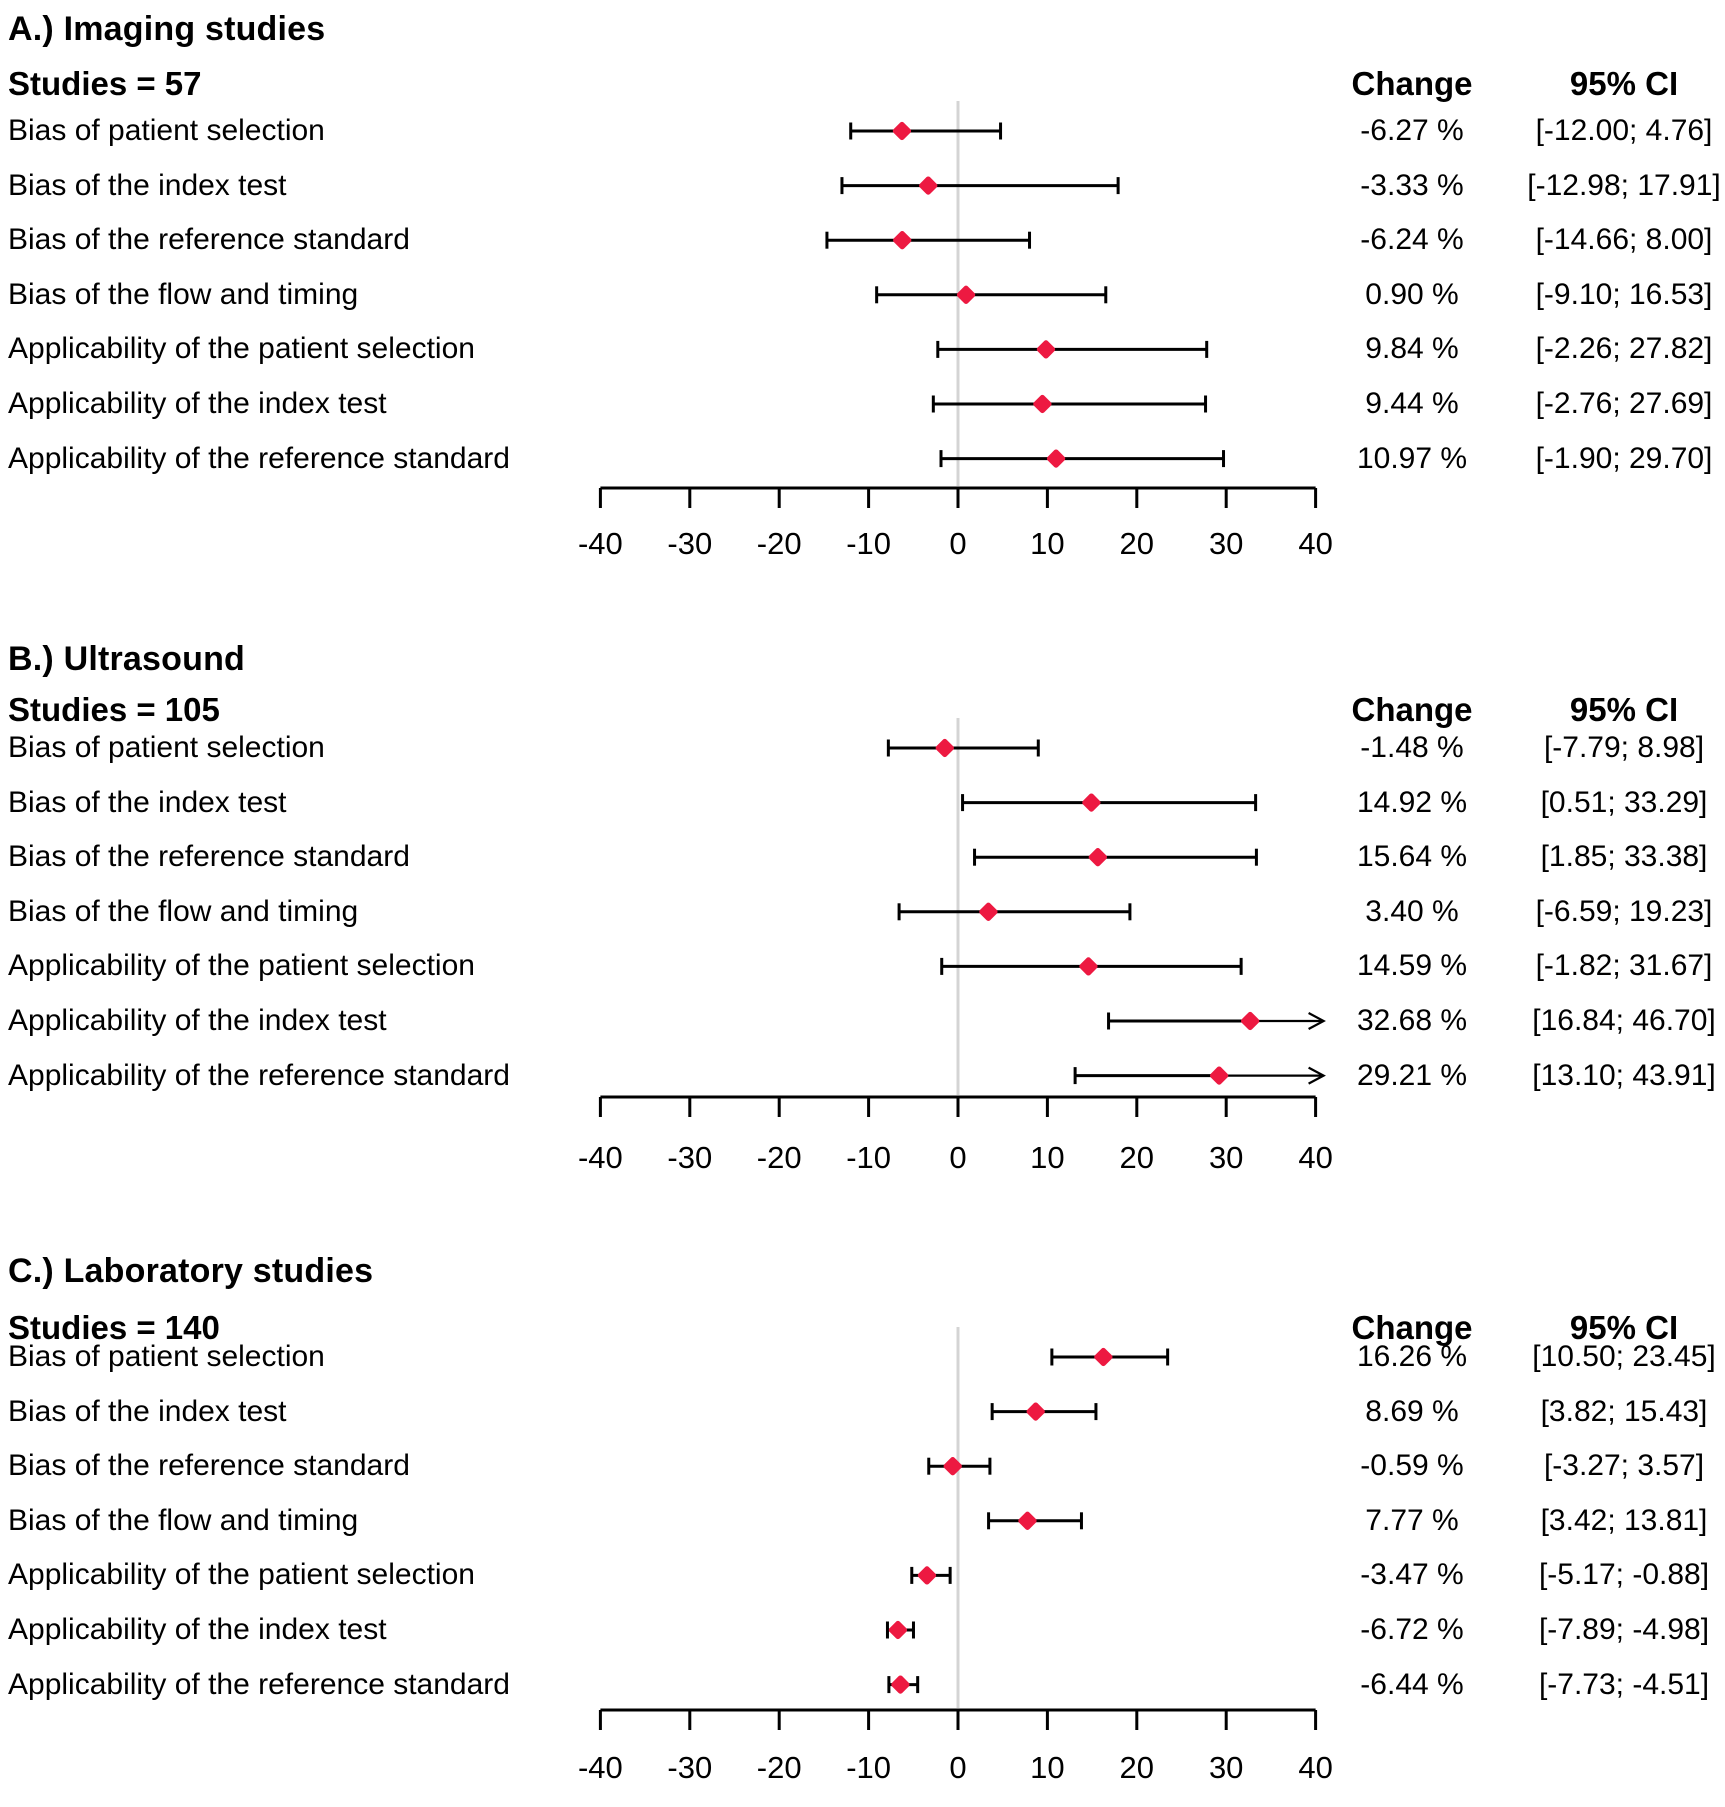 This screenshot has height=1807, width=1725. What do you see at coordinates (1412, 1075) in the screenshot?
I see `change-value: 29.21 %` at bounding box center [1412, 1075].